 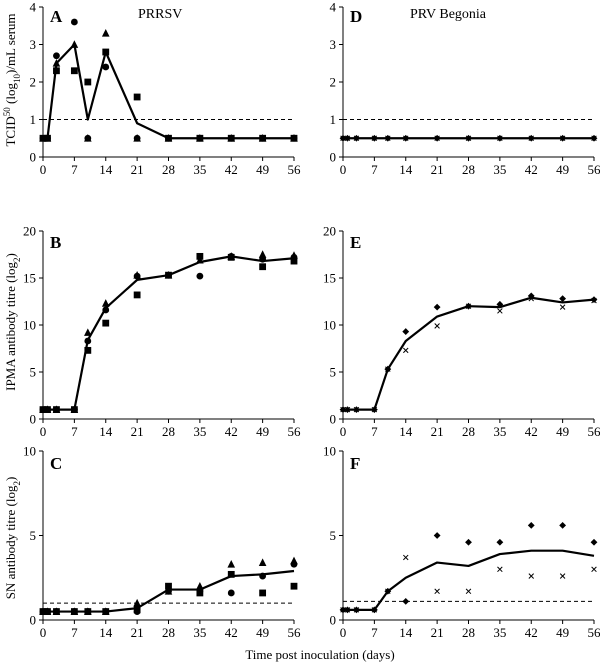 I want to click on x-tick-label-d-7: 7, so click(x=374, y=169).